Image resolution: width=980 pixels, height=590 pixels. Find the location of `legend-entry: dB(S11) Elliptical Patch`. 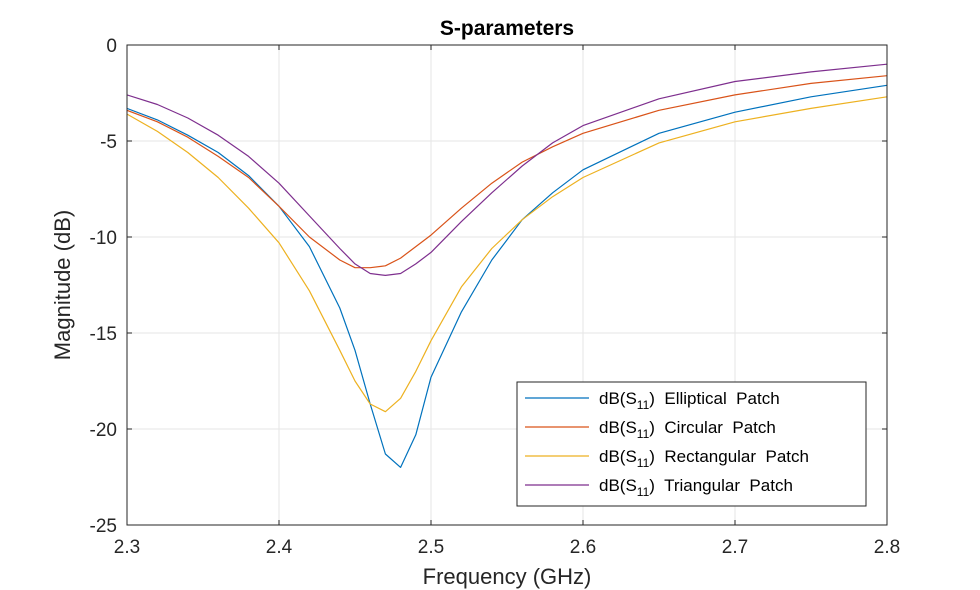

legend-entry: dB(S11) Elliptical Patch is located at coordinates (689, 400).